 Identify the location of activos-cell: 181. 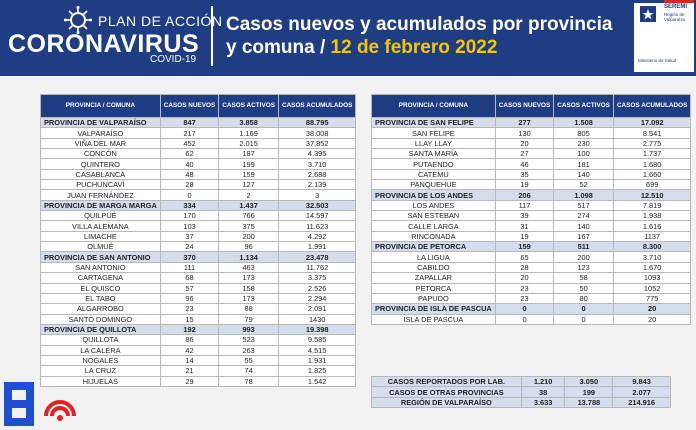
(583, 164).